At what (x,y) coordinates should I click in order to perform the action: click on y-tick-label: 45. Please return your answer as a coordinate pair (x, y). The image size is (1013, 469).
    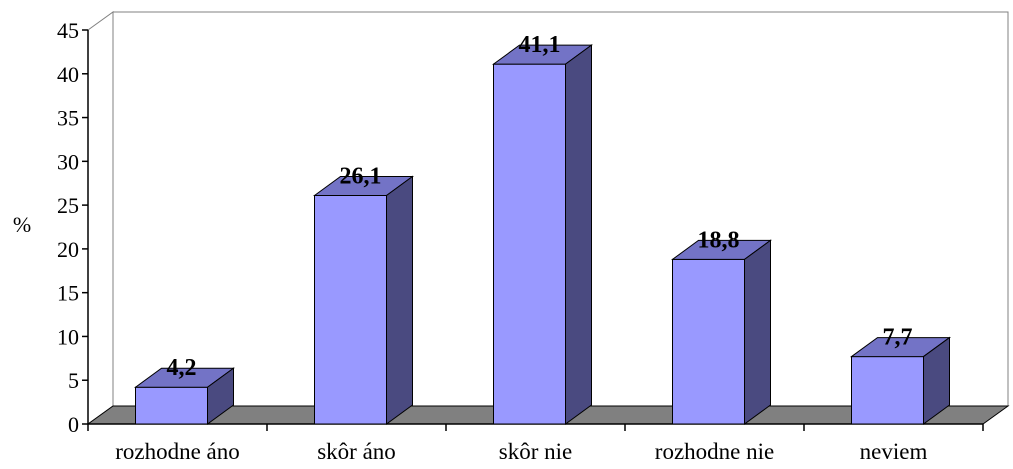
    Looking at the image, I should click on (68, 30).